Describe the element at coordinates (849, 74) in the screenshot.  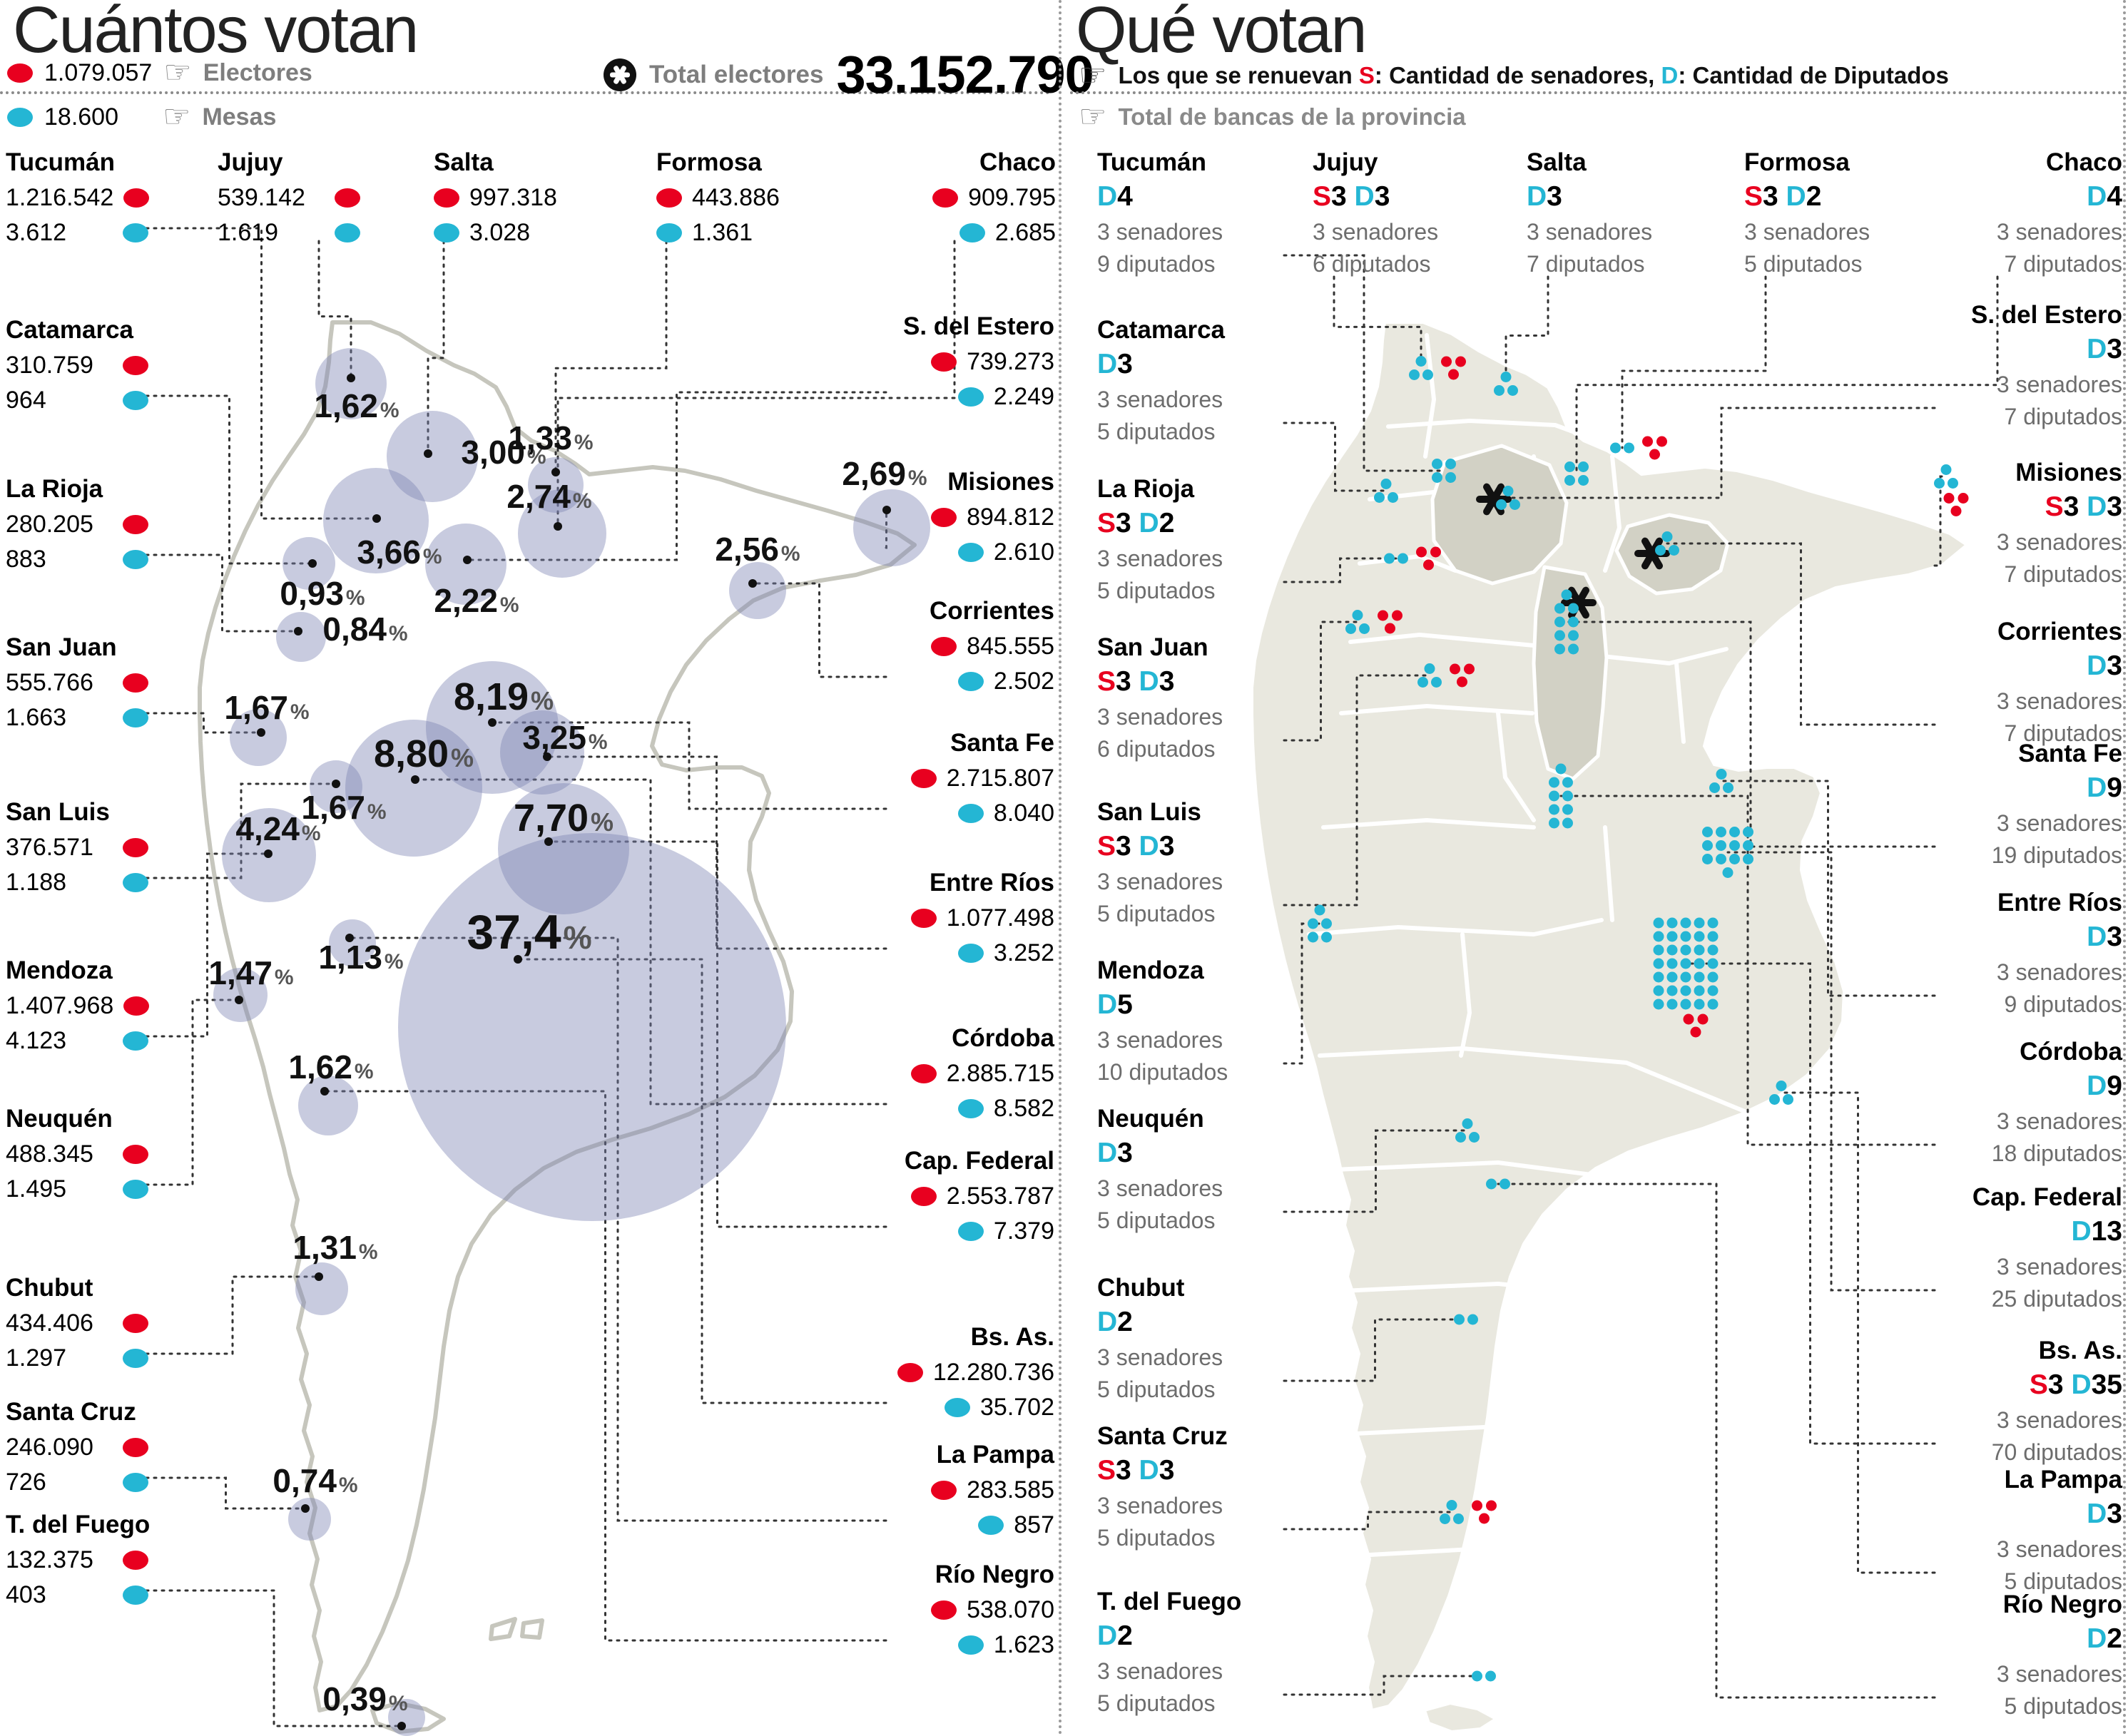
I see `total-electores: Total electores 33.152.790` at that location.